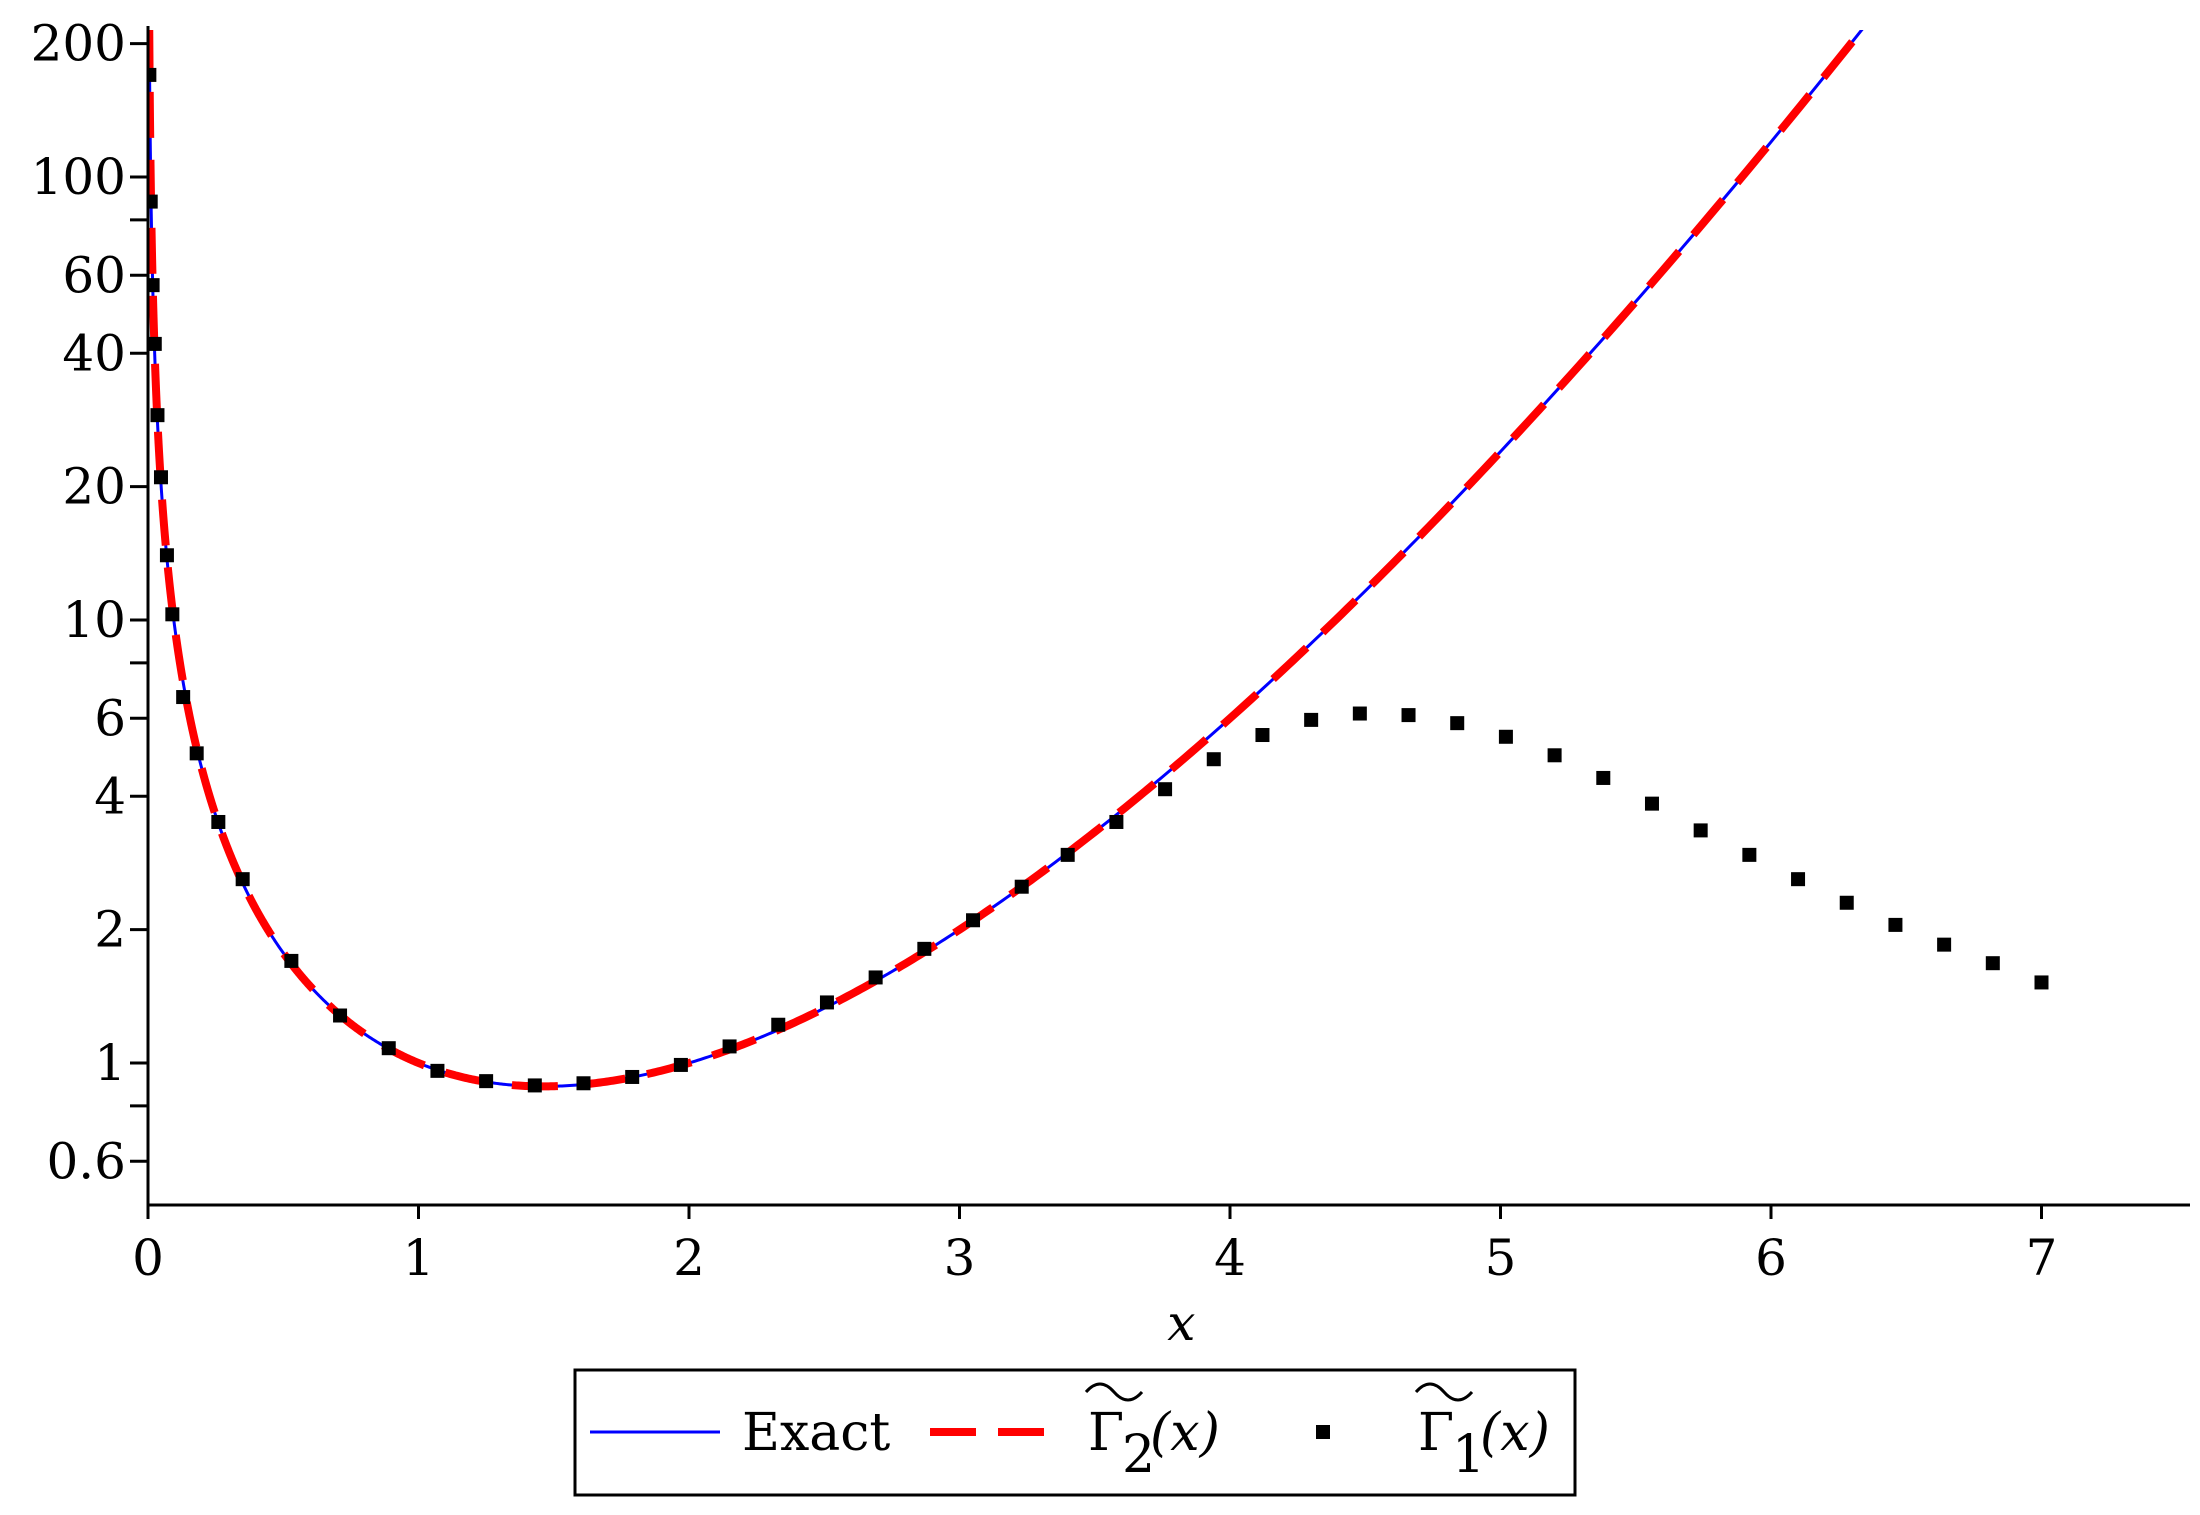 The image size is (2200, 1515). I want to click on x-tick-label: 3, so click(960, 1258).